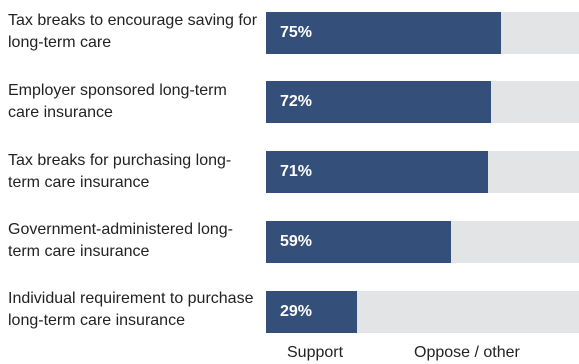  What do you see at coordinates (467, 352) in the screenshot?
I see `legend-oppose: Oppose / other` at bounding box center [467, 352].